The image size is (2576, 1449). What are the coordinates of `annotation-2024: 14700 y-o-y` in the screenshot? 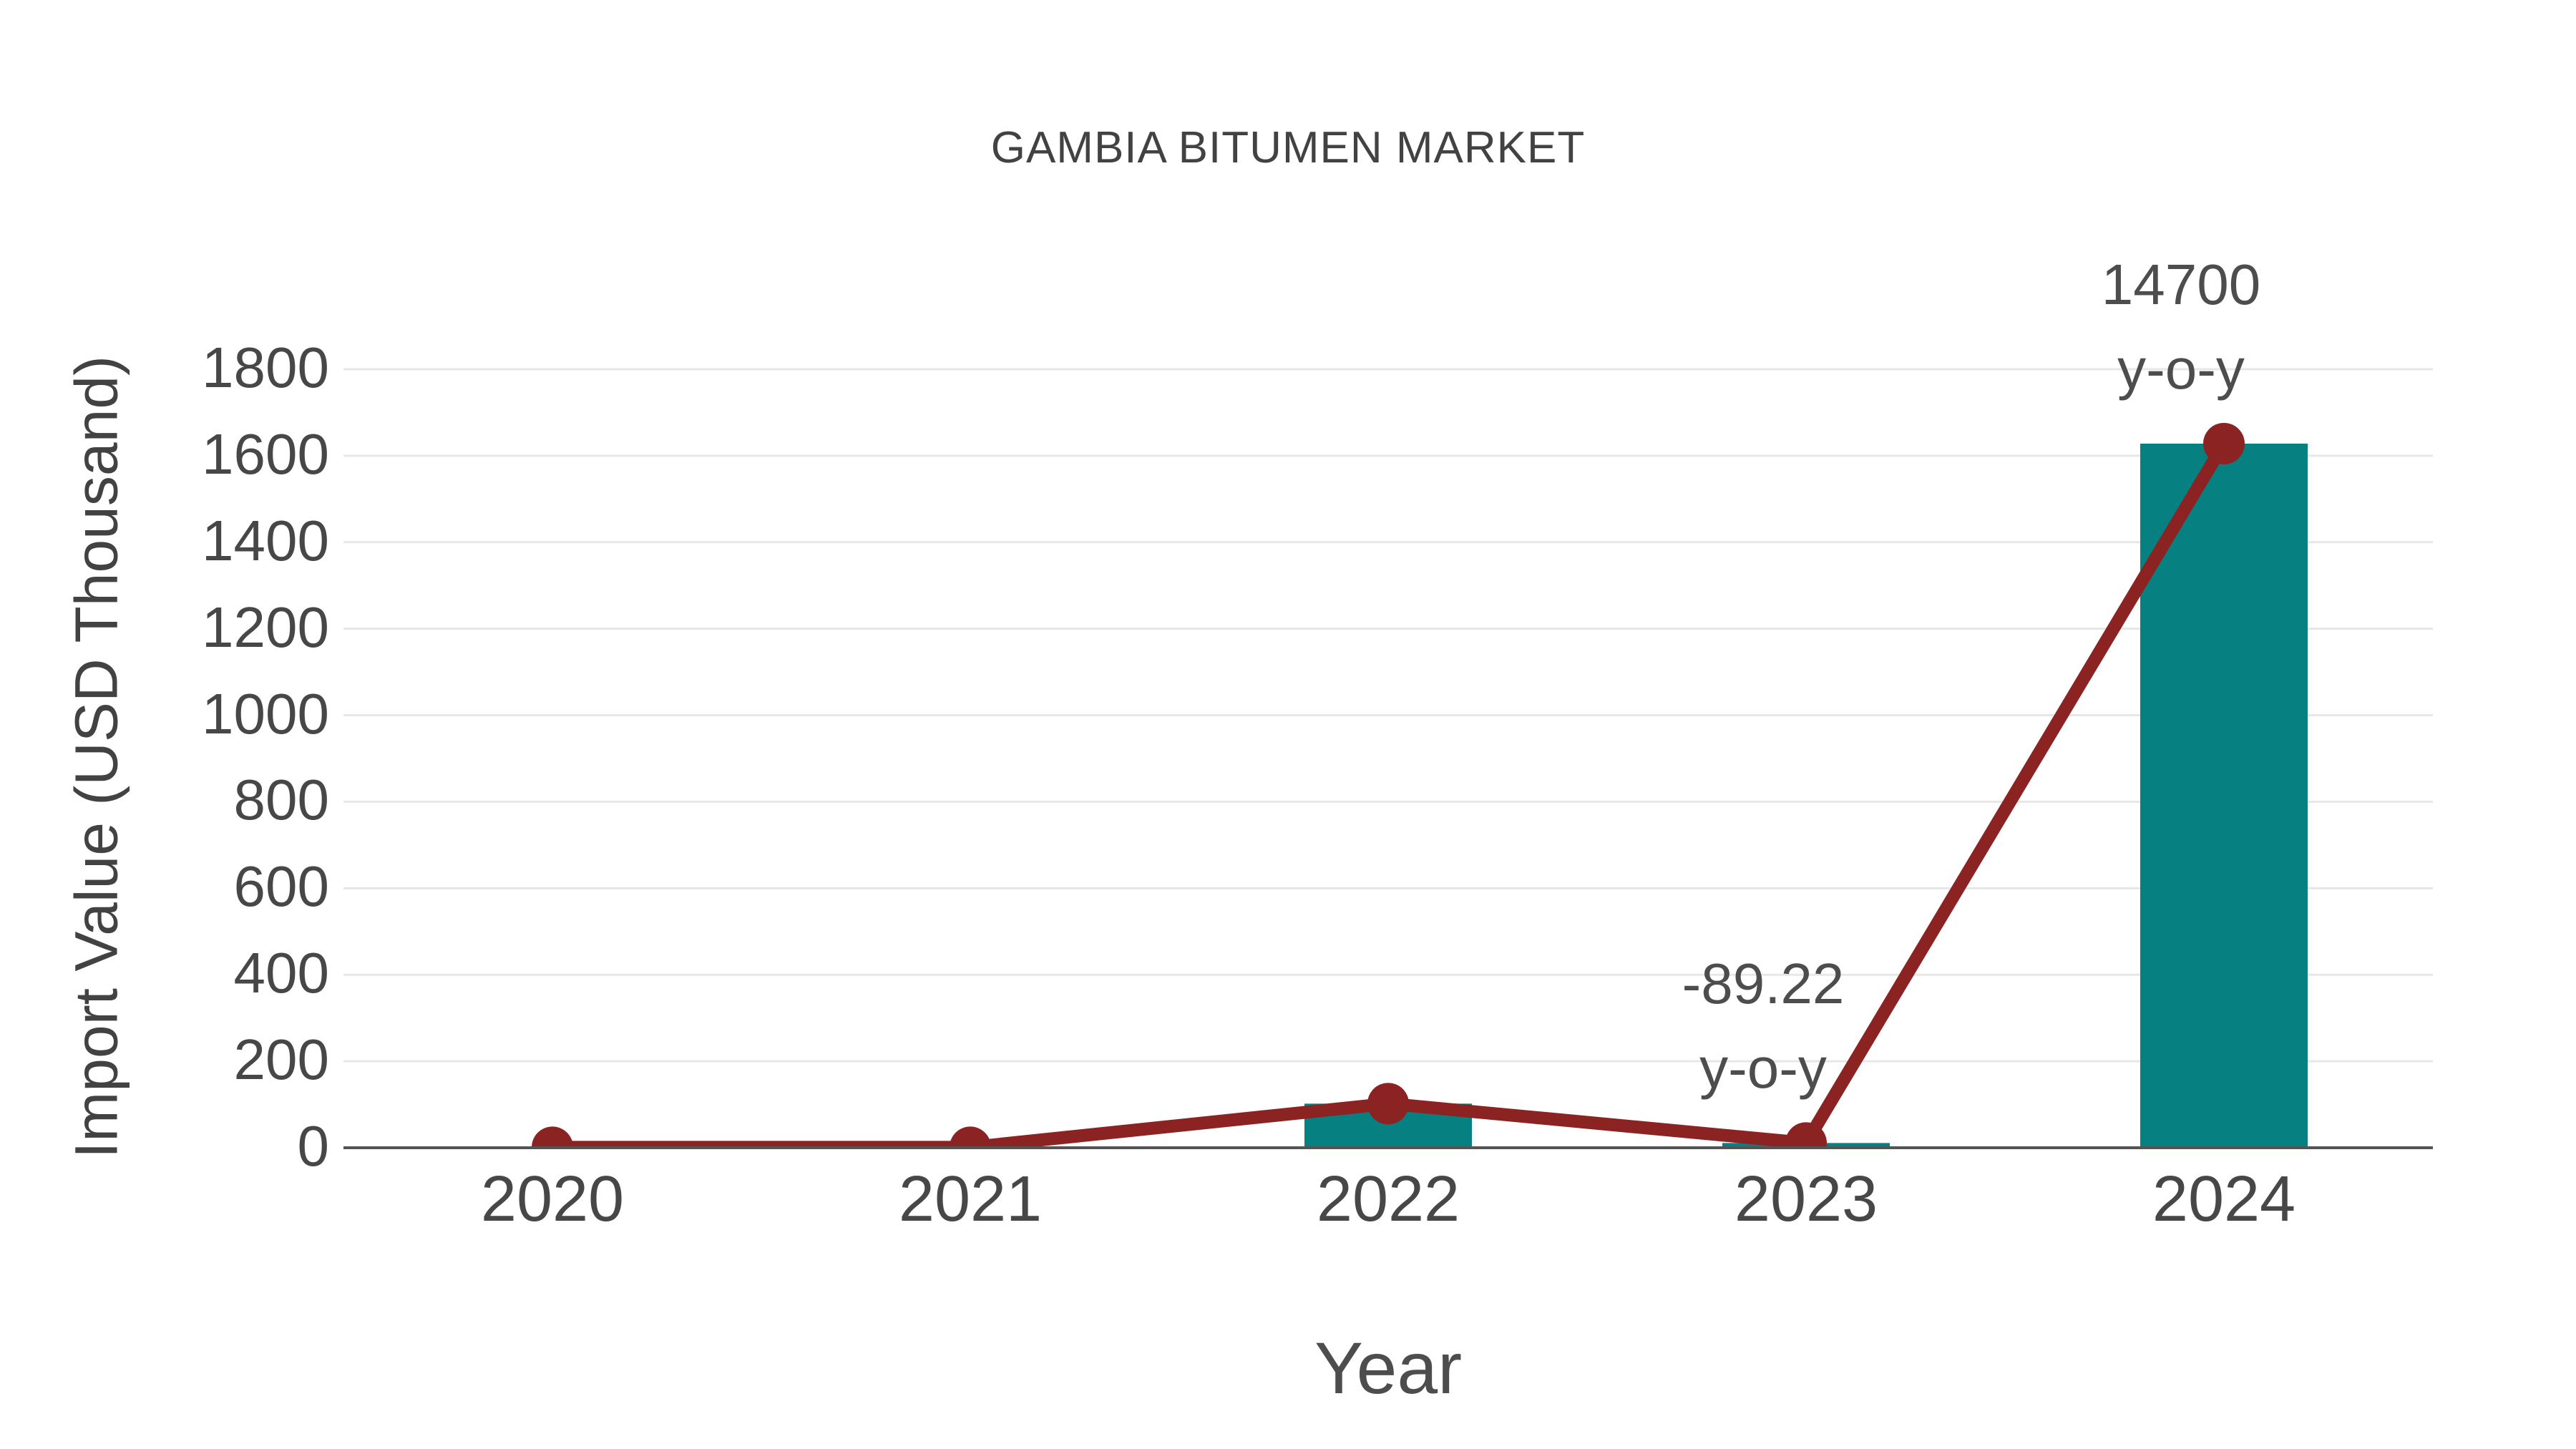 It's located at (2181, 327).